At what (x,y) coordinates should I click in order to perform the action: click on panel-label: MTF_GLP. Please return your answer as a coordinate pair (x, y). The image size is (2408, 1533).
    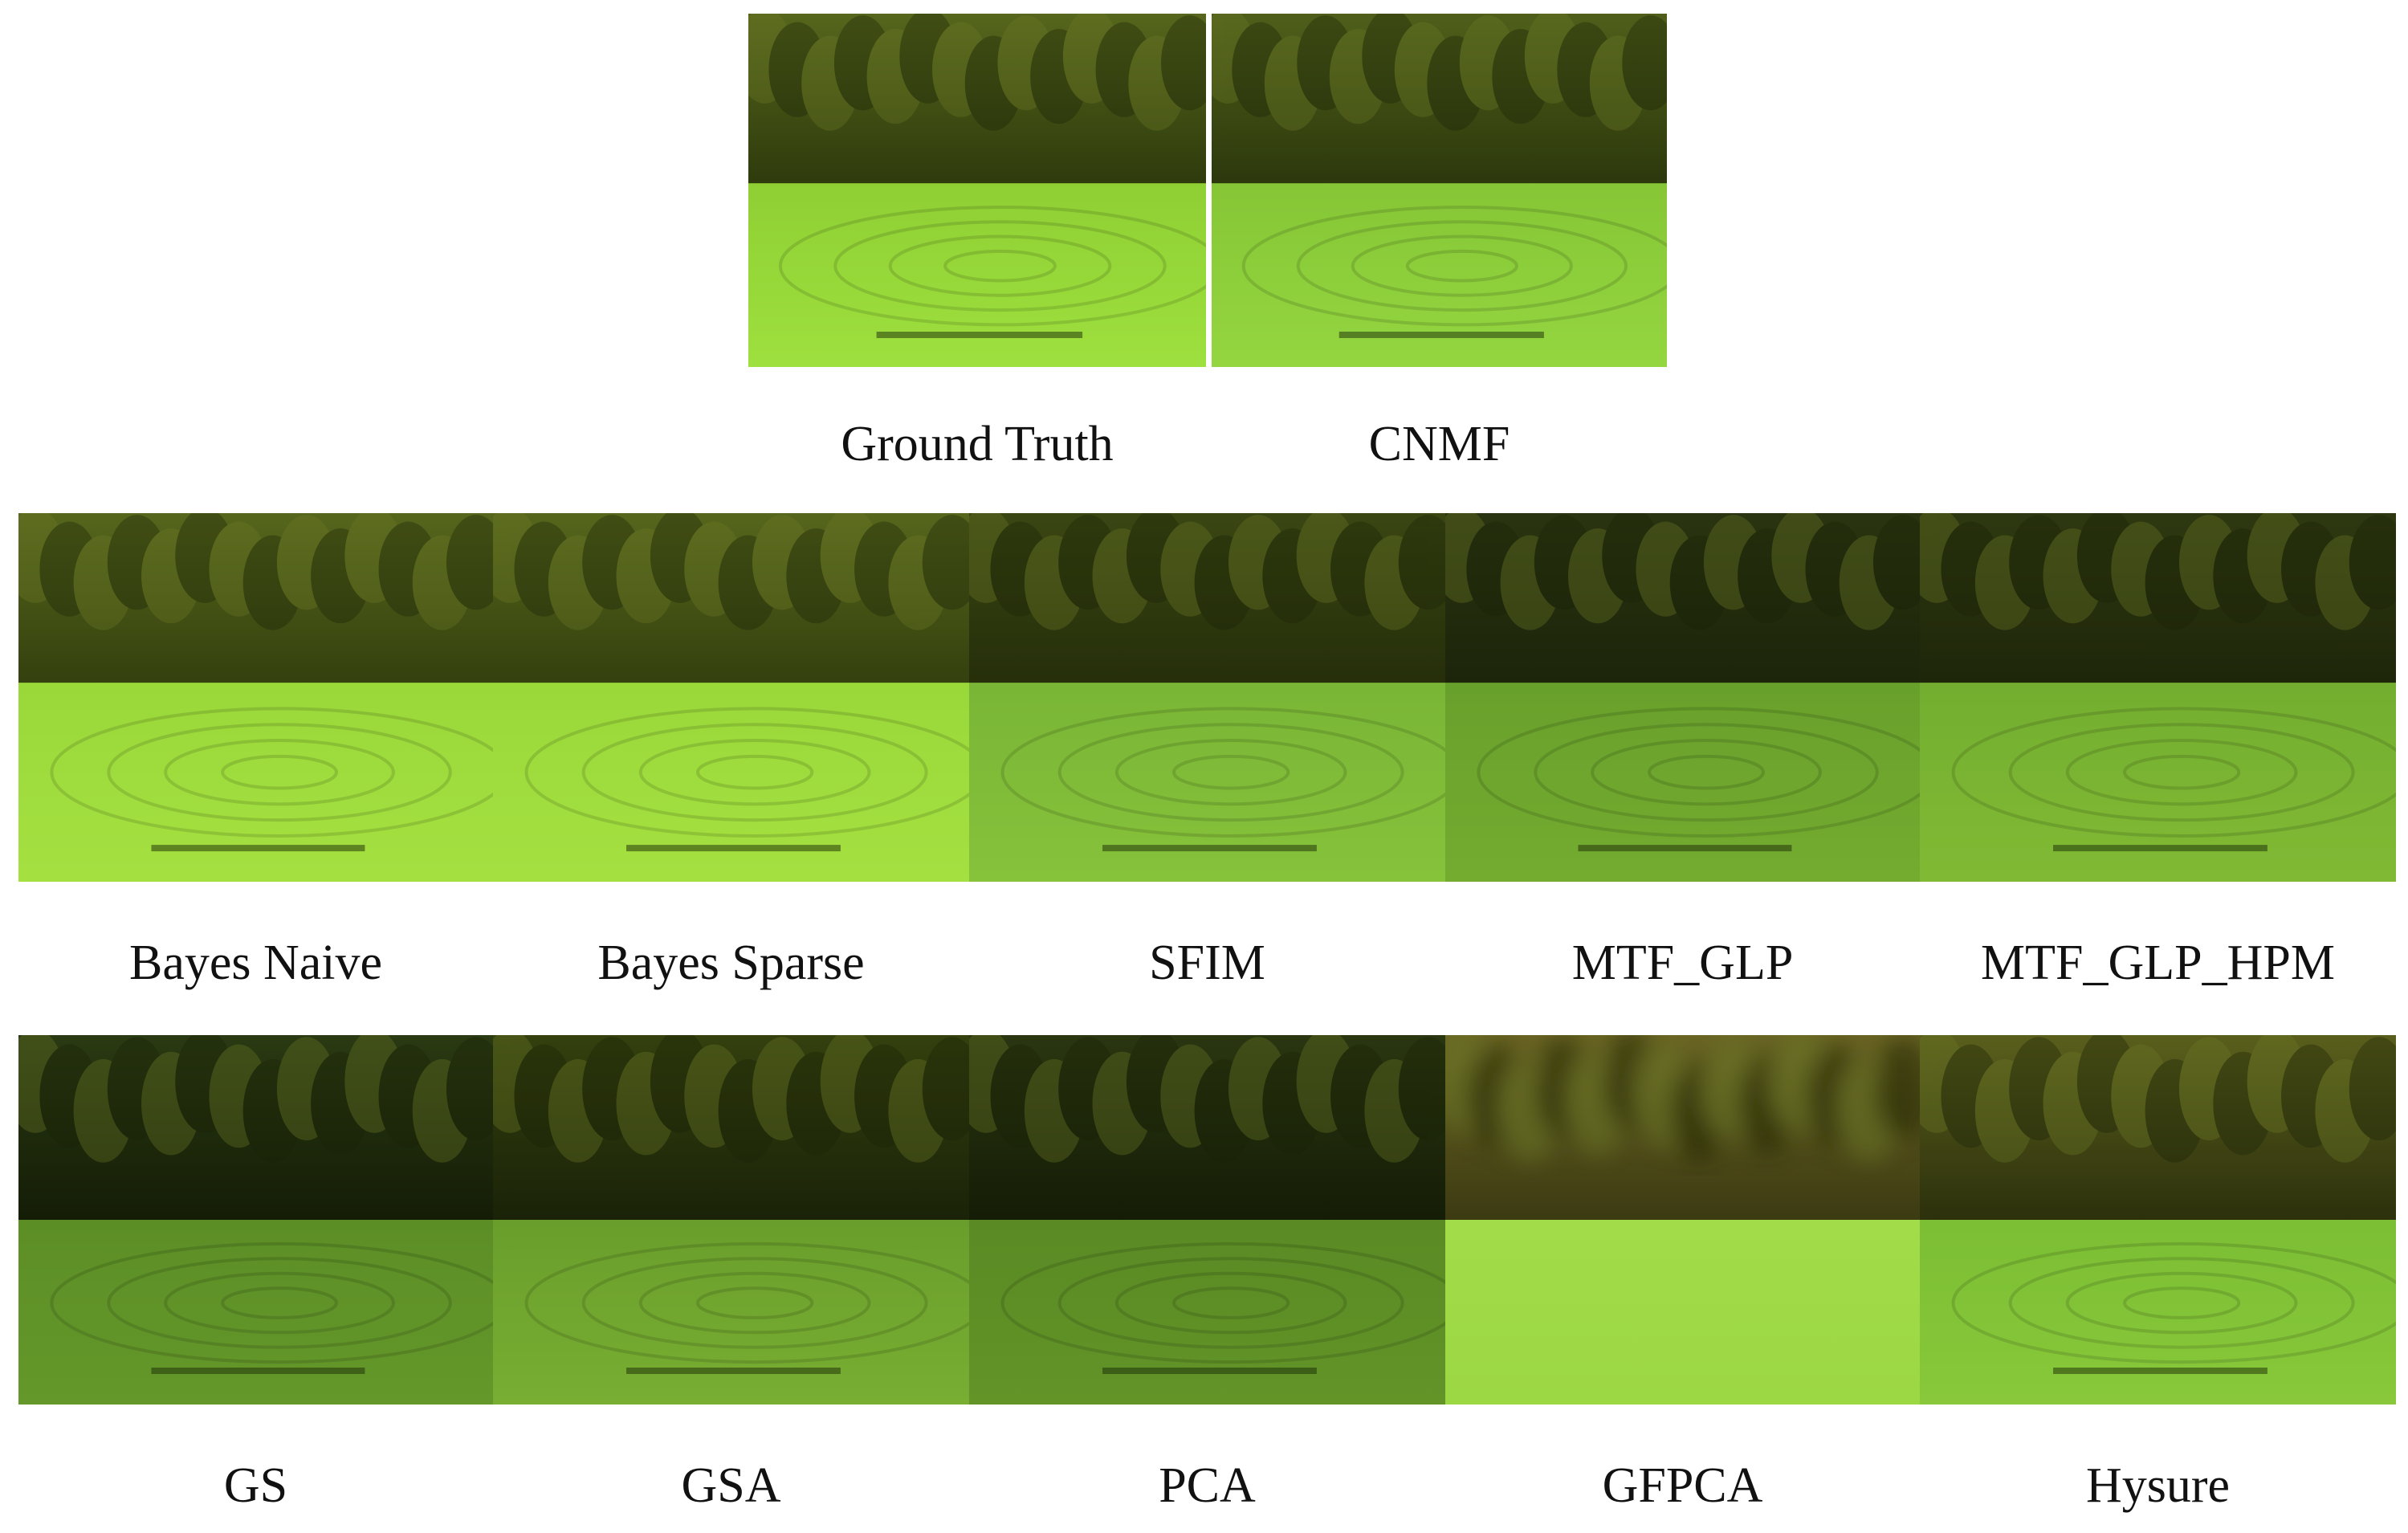
    Looking at the image, I should click on (1683, 963).